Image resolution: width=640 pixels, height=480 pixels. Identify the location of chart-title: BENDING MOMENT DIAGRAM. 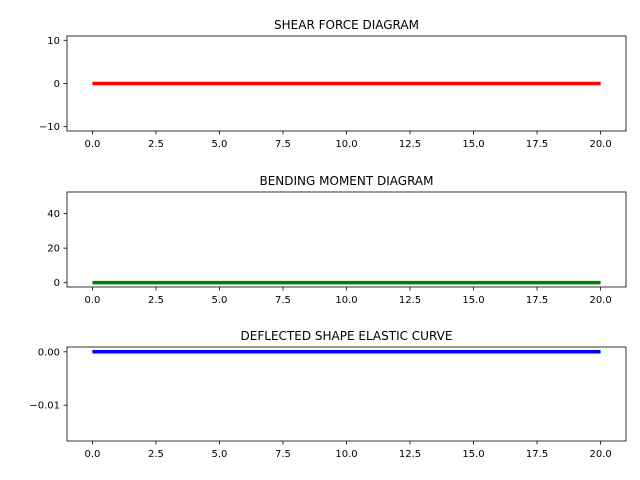
(346, 181).